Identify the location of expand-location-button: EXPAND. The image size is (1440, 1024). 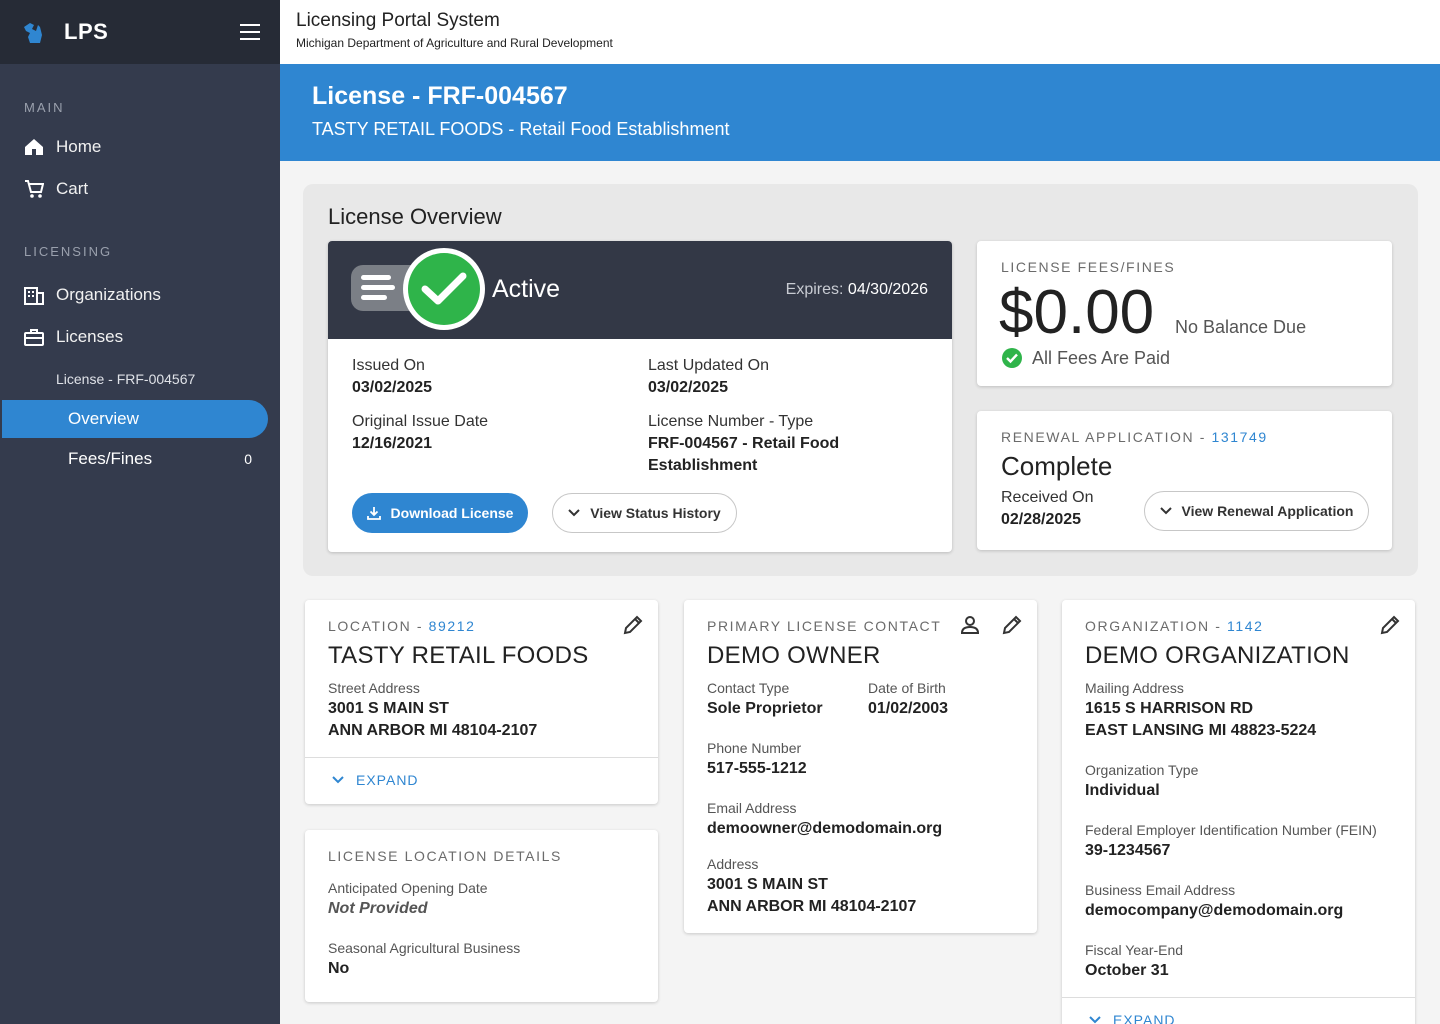
(375, 780).